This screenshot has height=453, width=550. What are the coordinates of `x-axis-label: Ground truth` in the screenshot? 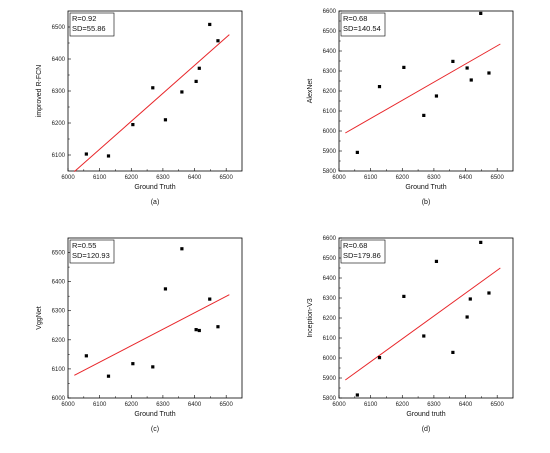 It's located at (425, 414).